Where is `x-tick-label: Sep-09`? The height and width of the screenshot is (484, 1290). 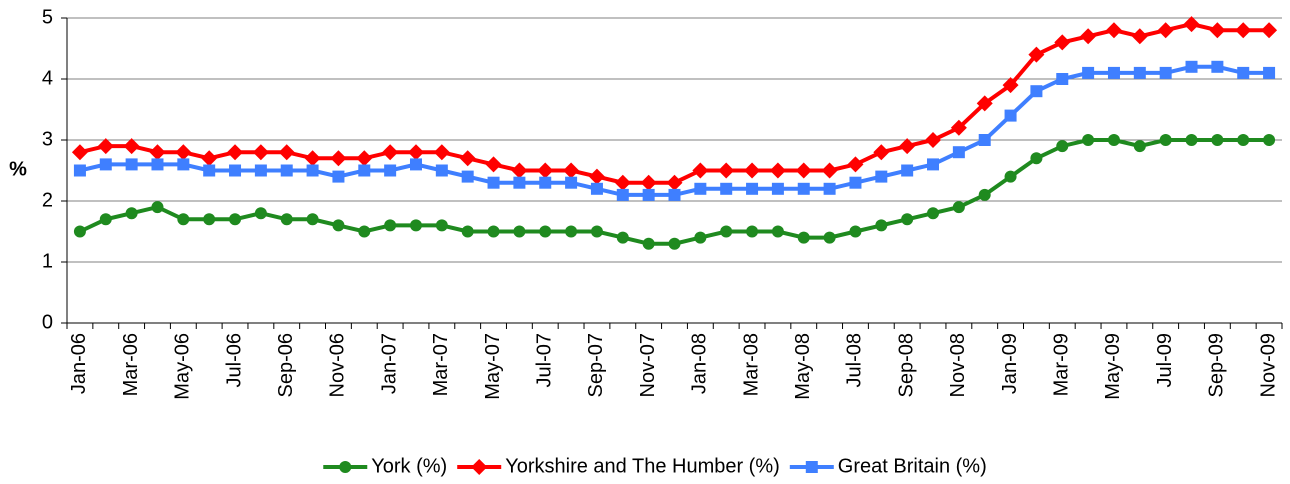
x-tick-label: Sep-09 is located at coordinates (1217, 365).